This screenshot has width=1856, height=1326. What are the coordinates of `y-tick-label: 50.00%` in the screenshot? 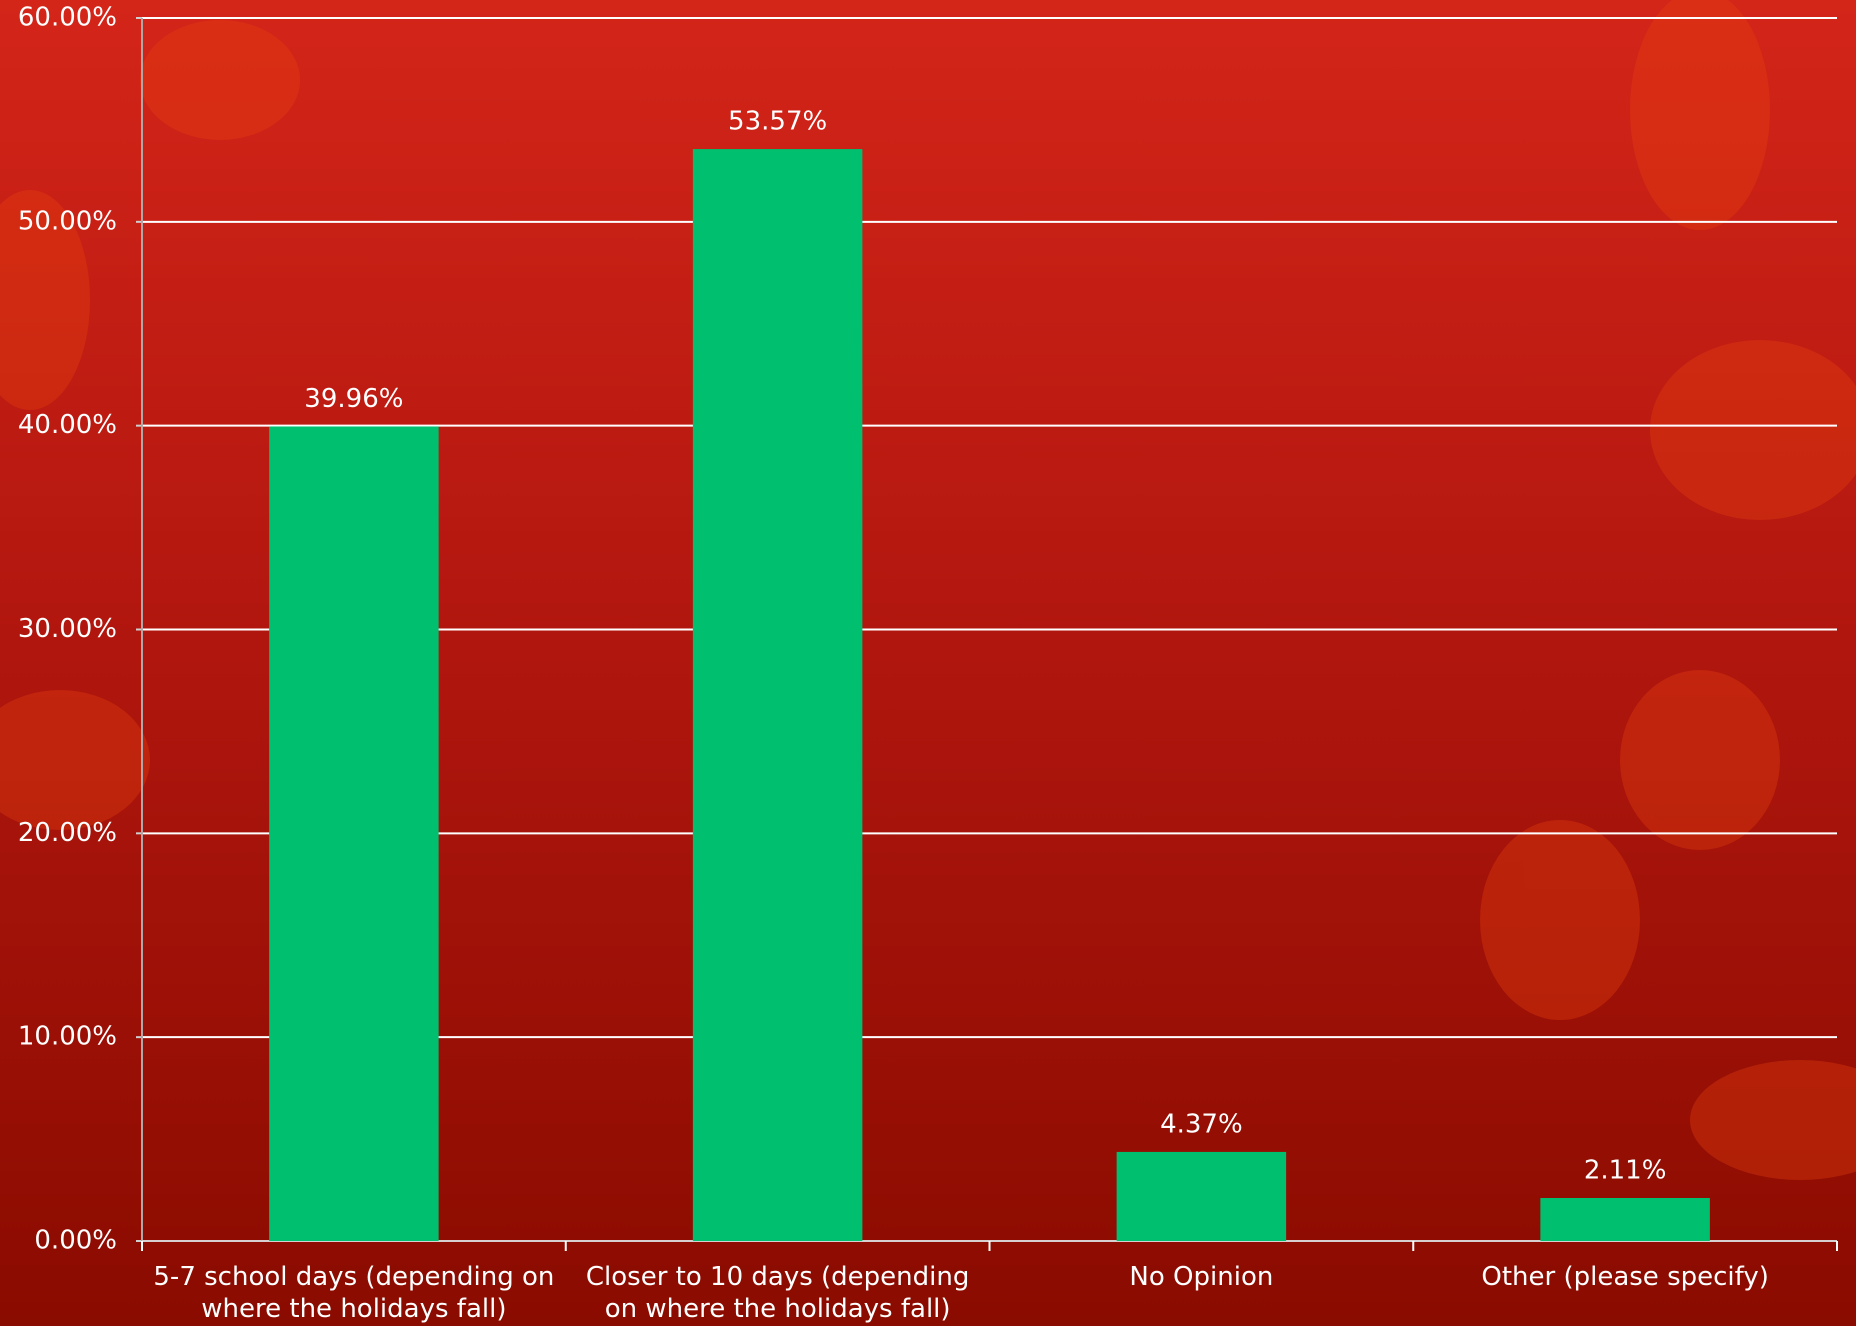 It's located at (67, 221).